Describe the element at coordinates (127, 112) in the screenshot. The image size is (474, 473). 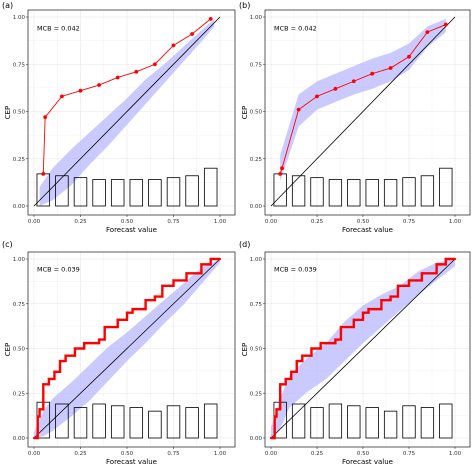
I see `consistency-band` at that location.